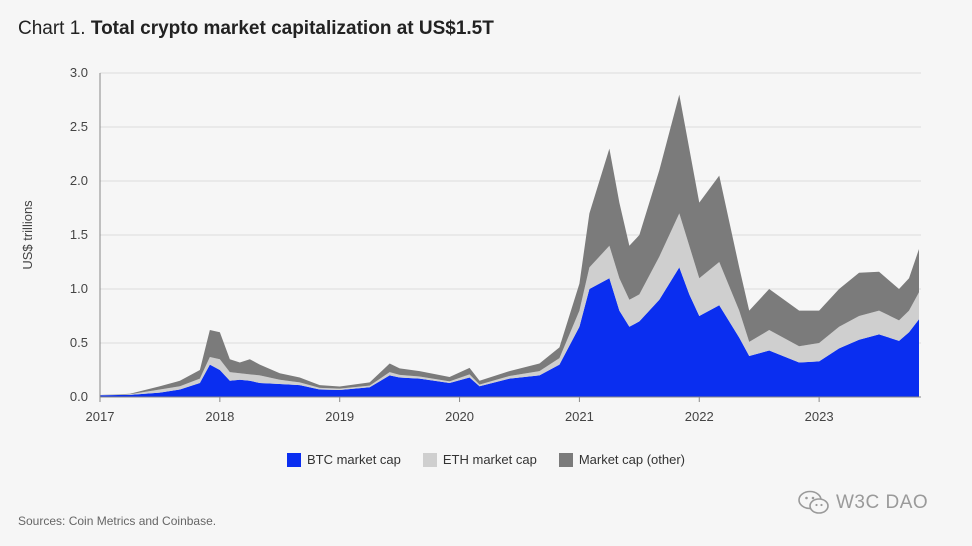  Describe the element at coordinates (79, 342) in the screenshot. I see `y-tick-label: 0.5` at that location.